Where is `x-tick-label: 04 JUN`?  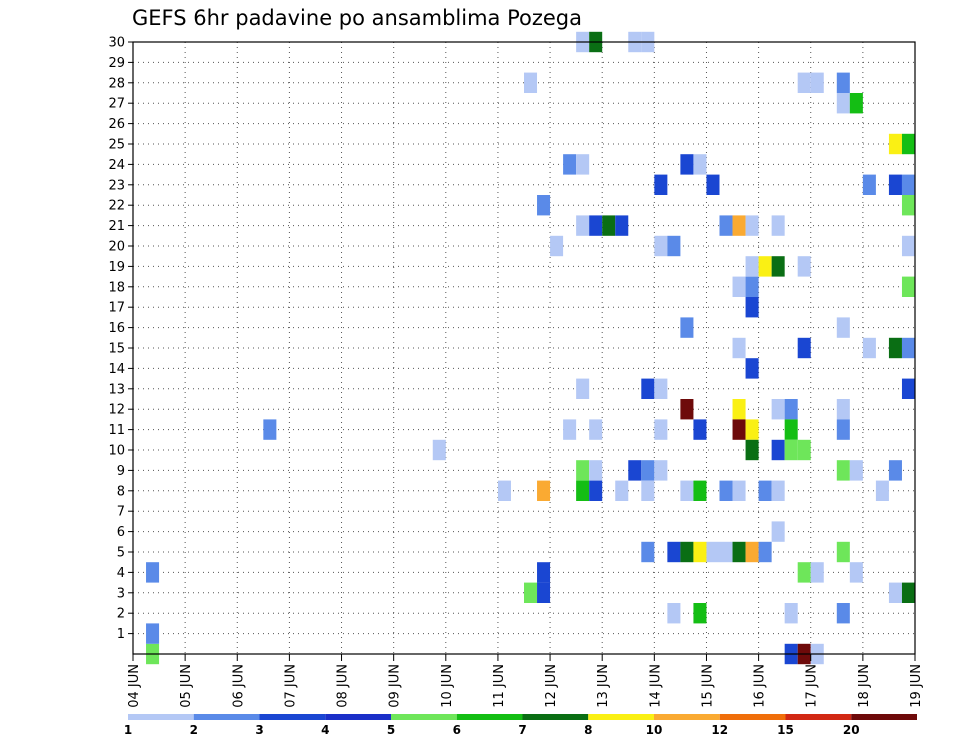
x-tick-label: 04 JUN is located at coordinates (134, 686).